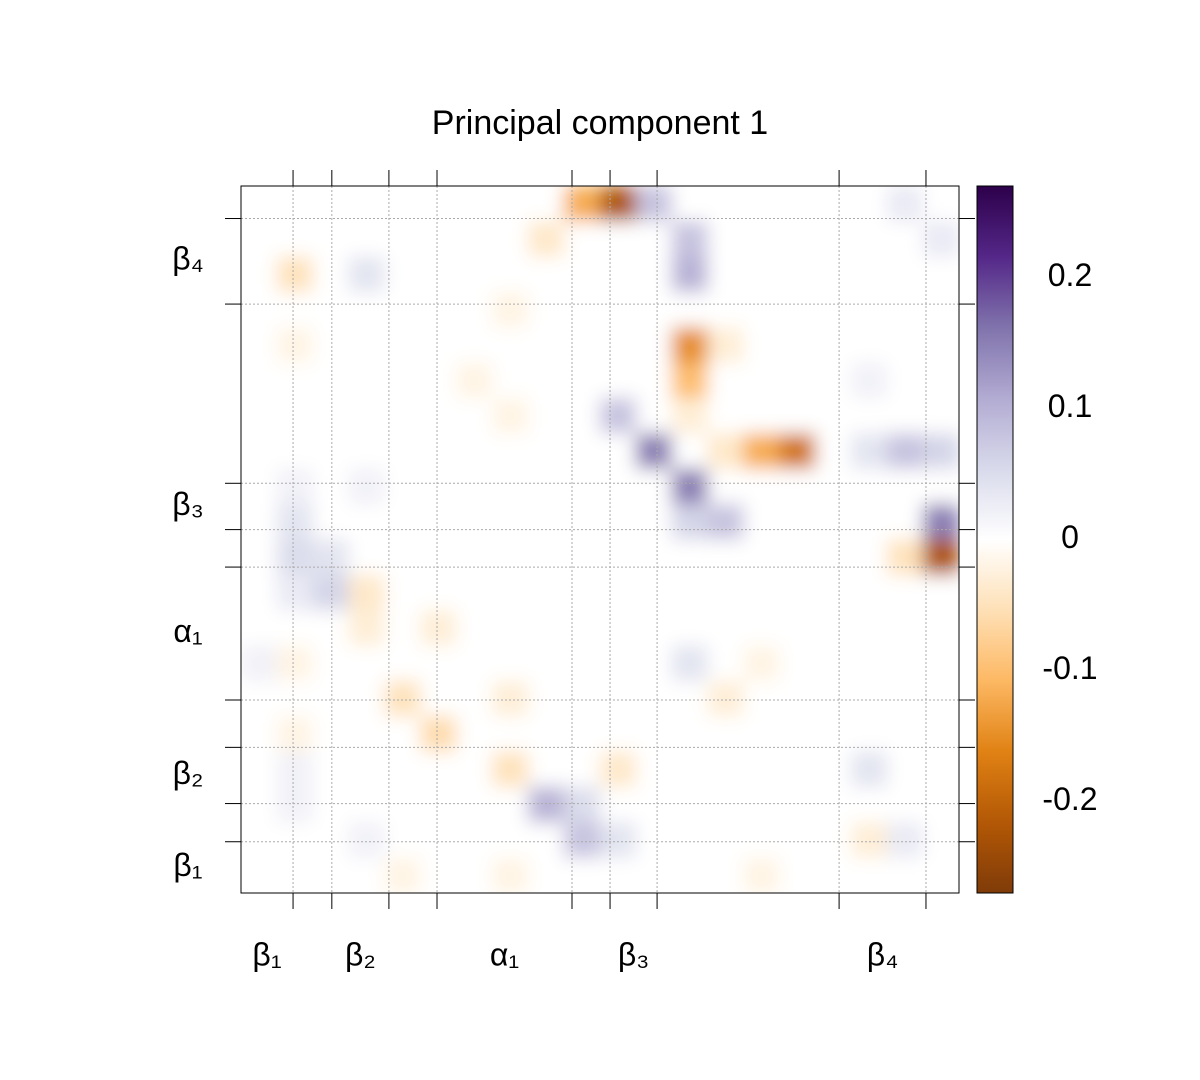  I want to click on y-axis-label: β₄, so click(187, 259).